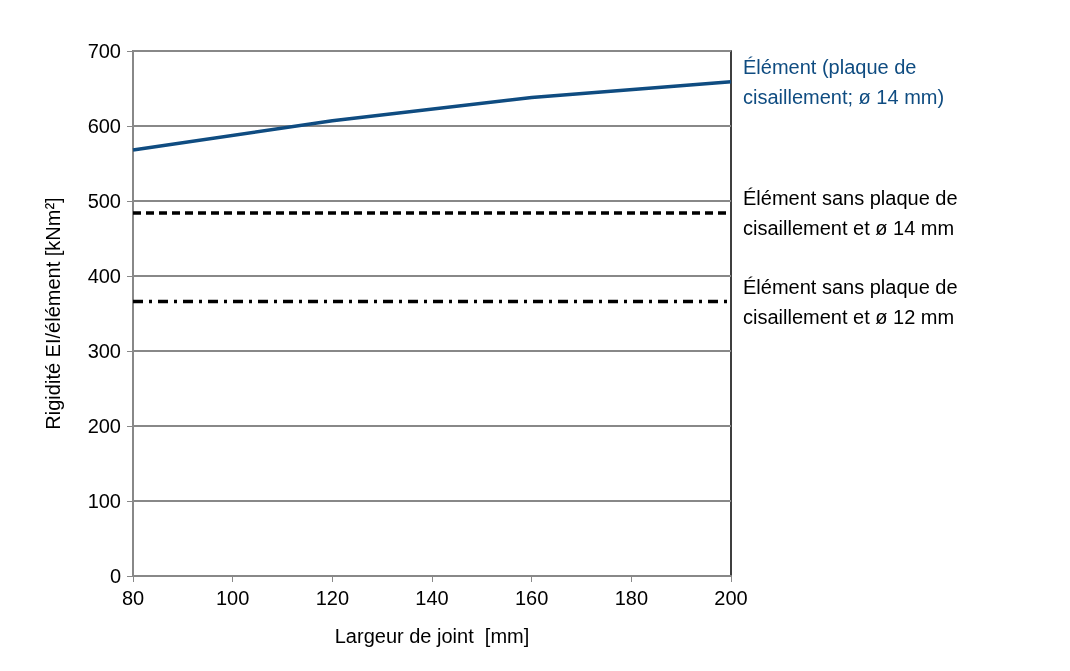  What do you see at coordinates (531, 598) in the screenshot?
I see `x-tick-label: 160` at bounding box center [531, 598].